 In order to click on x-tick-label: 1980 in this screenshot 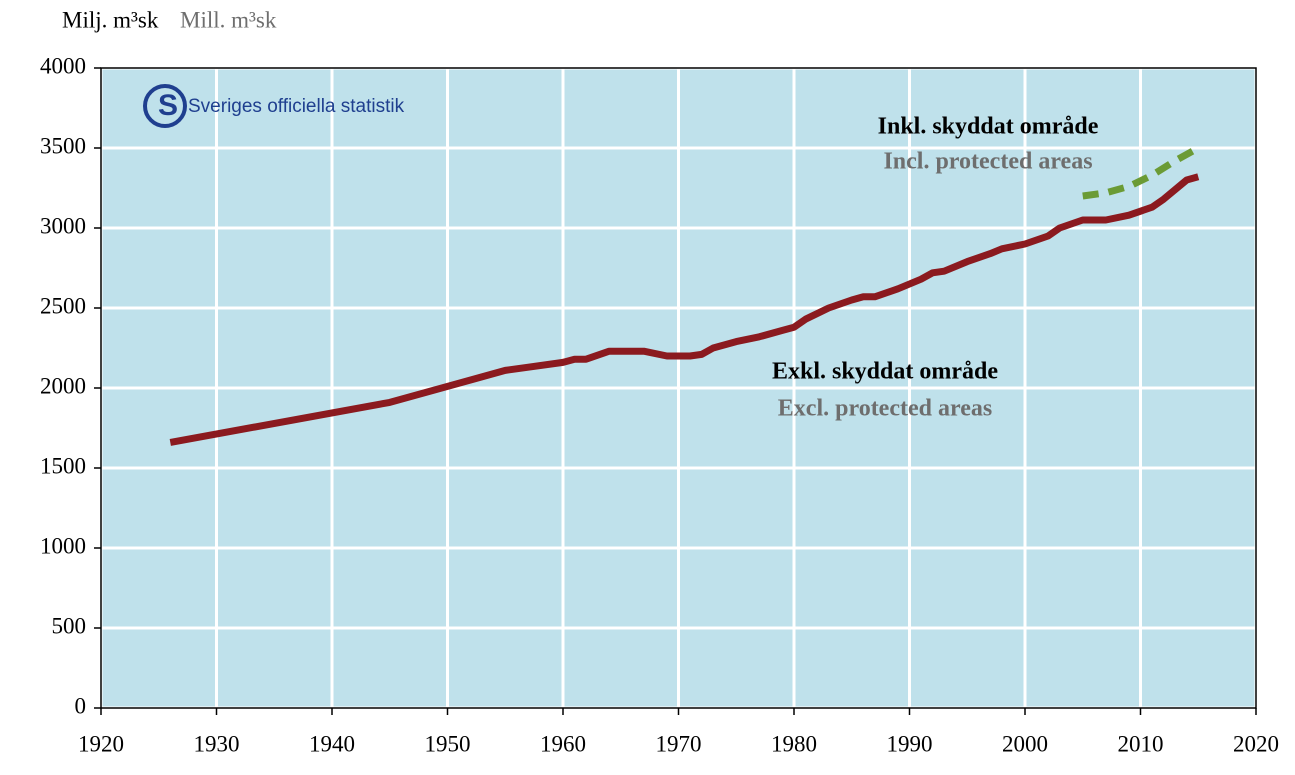, I will do `click(794, 743)`.